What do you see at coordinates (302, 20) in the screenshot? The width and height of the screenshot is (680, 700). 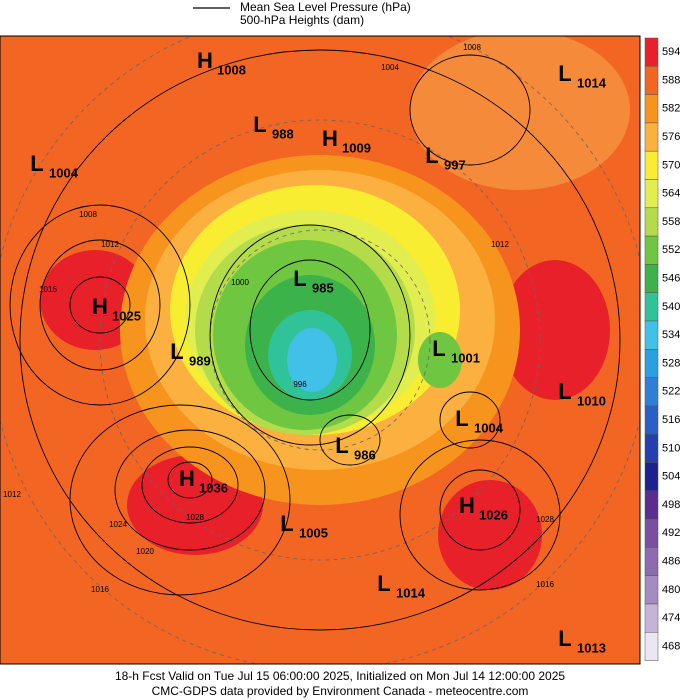 I see `legend-heights: 500-hPa Heights (dam)` at bounding box center [302, 20].